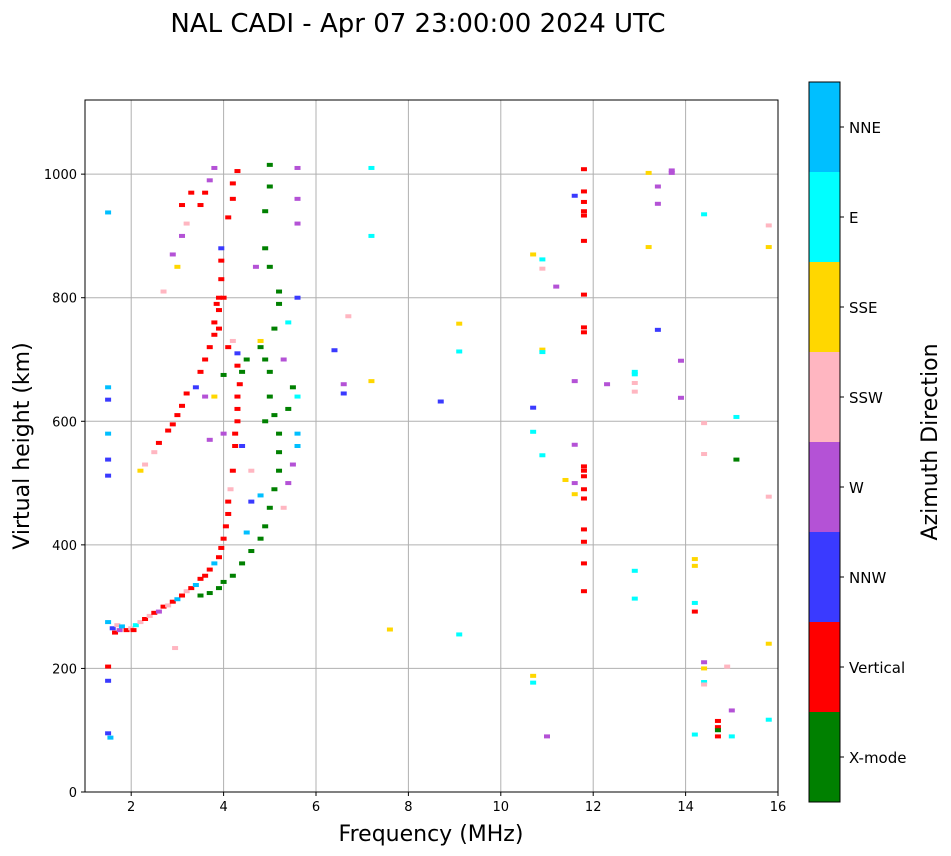 The height and width of the screenshot is (856, 951). What do you see at coordinates (408, 807) in the screenshot?
I see `x-tick-label: 8` at bounding box center [408, 807].